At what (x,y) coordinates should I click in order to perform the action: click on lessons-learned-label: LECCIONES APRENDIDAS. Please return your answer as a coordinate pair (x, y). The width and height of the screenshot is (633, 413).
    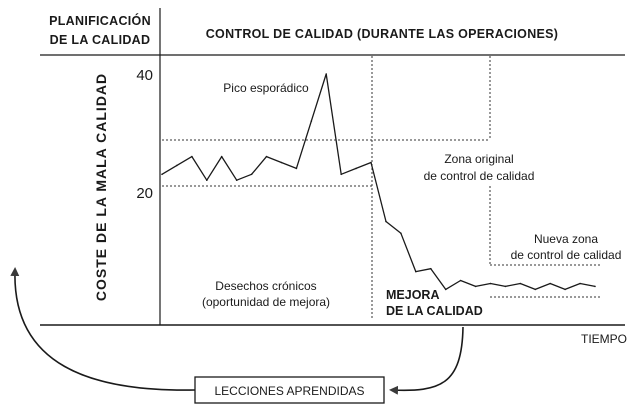
    Looking at the image, I should click on (289, 391).